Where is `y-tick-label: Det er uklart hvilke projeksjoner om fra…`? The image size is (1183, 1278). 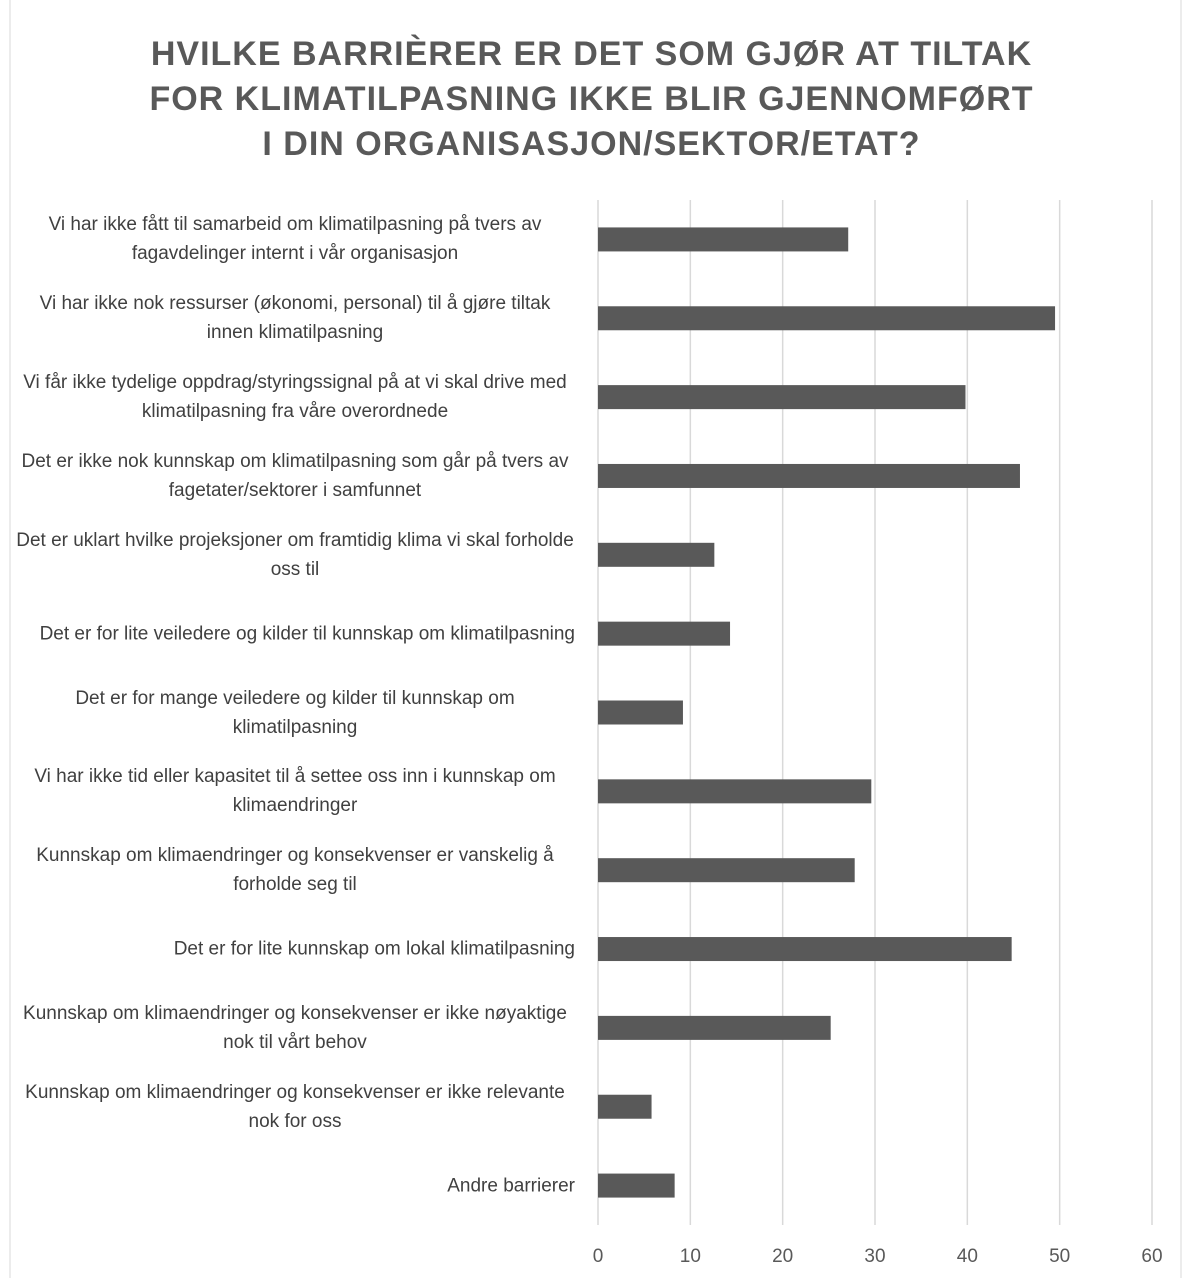 y-tick-label: Det er uklart hvilke projeksjoner om fra… is located at coordinates (295, 554).